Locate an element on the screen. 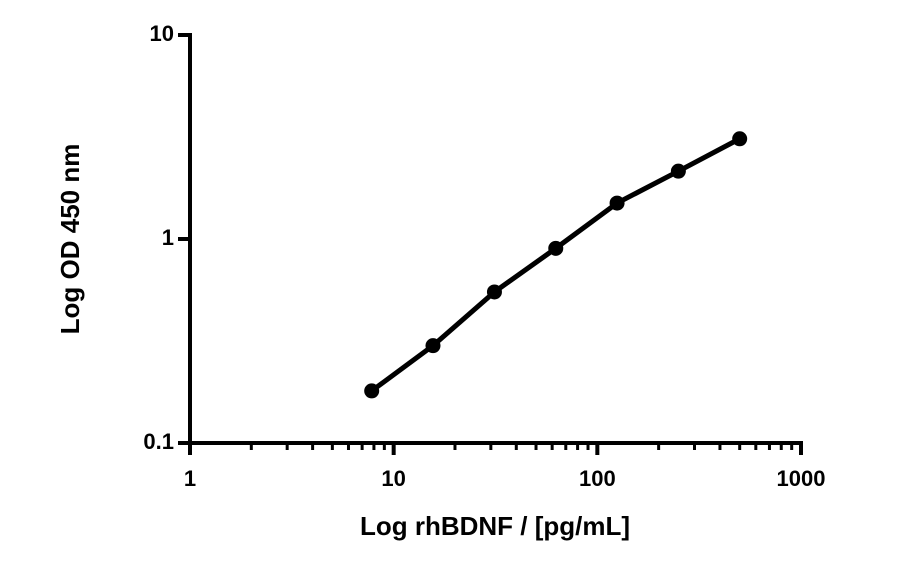 This screenshot has height=562, width=912. x-tick-label: 1000 is located at coordinates (801, 478).